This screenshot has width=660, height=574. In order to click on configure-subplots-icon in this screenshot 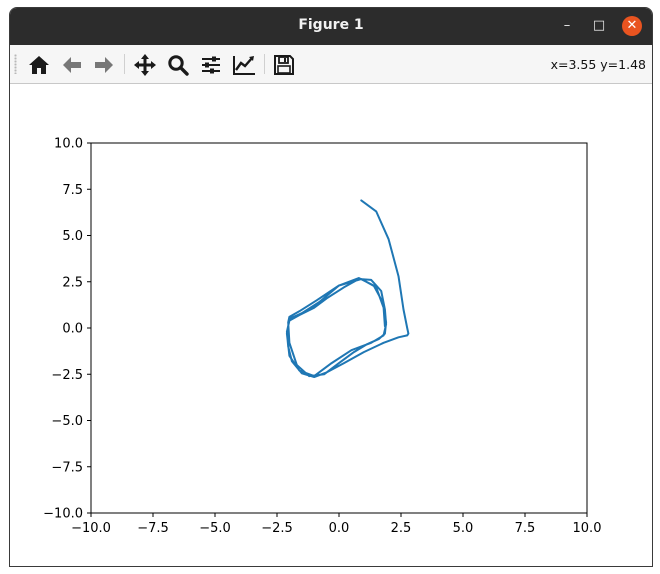, I will do `click(211, 65)`.